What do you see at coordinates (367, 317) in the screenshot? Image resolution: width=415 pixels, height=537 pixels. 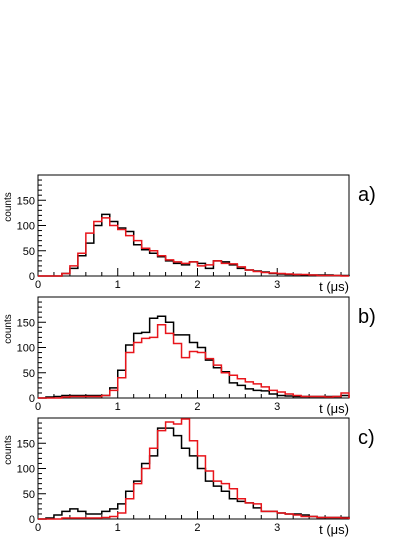 I see `panel-label: b)` at bounding box center [367, 317].